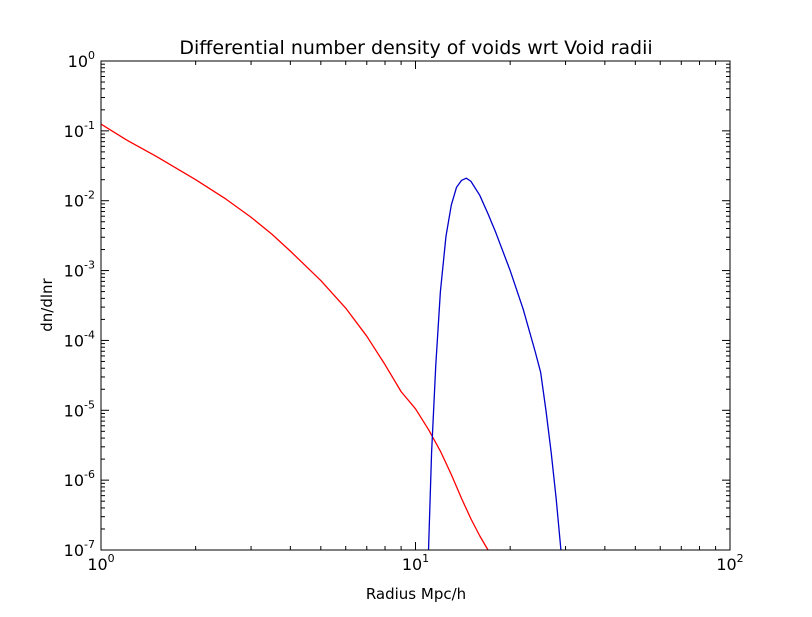 The height and width of the screenshot is (617, 812). What do you see at coordinates (79, 200) in the screenshot?
I see `y-tick-label: 10⁻²` at bounding box center [79, 200].